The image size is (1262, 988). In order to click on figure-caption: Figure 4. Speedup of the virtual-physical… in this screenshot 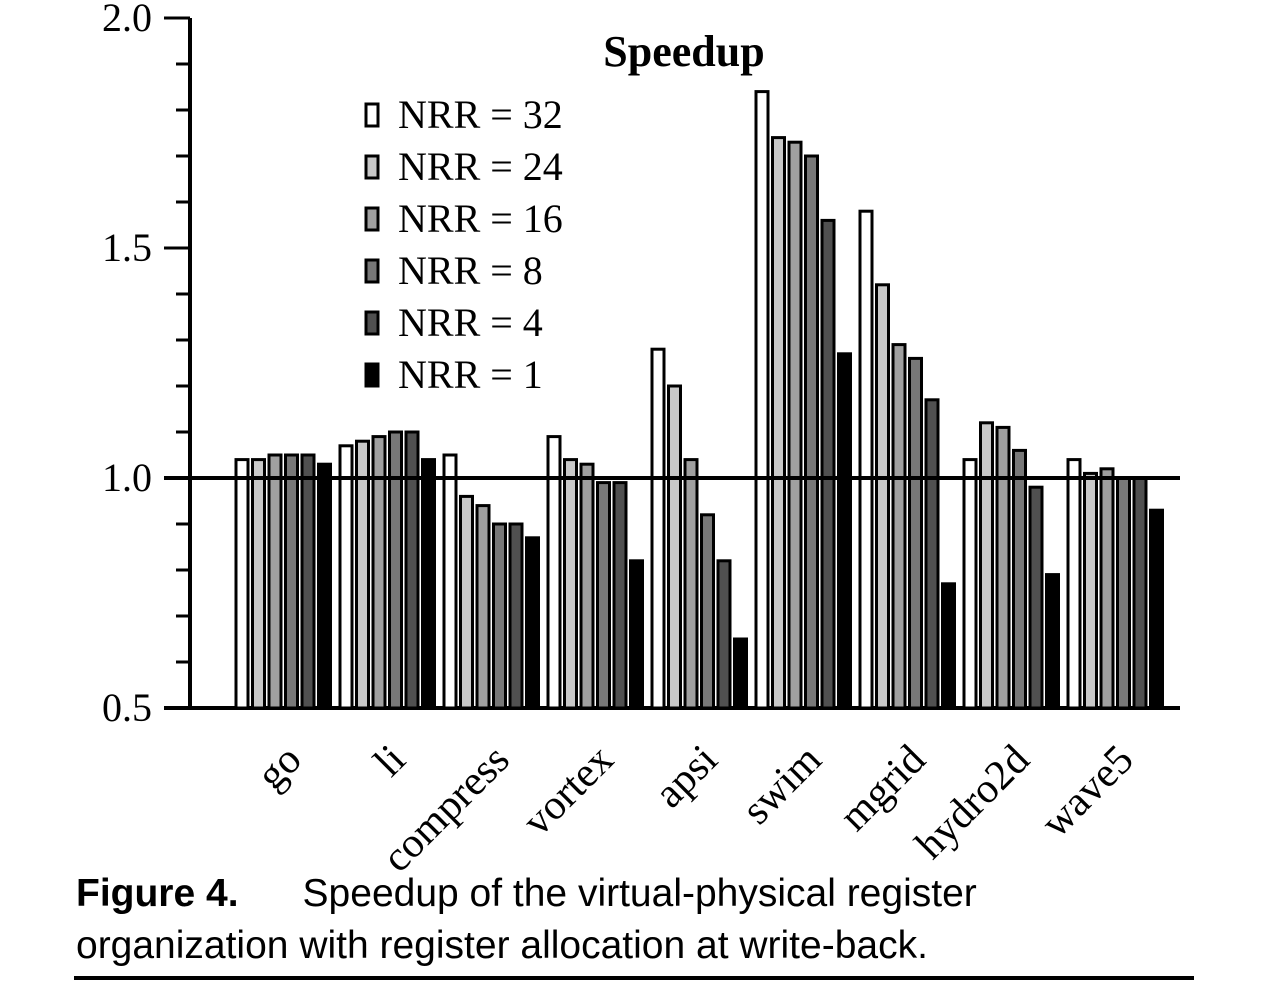, I will do `click(636, 920)`.